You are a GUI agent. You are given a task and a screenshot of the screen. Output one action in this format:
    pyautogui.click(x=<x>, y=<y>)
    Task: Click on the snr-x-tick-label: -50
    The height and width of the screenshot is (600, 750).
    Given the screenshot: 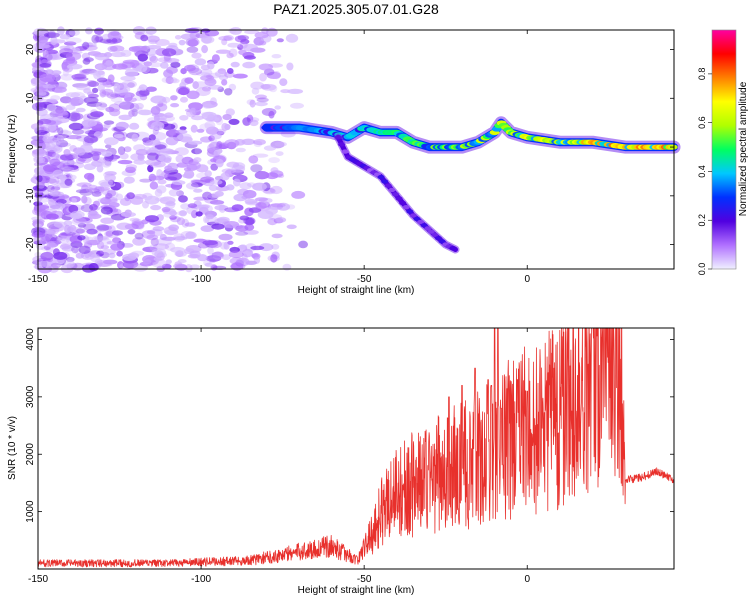 What is the action you would take?
    pyautogui.click(x=364, y=579)
    